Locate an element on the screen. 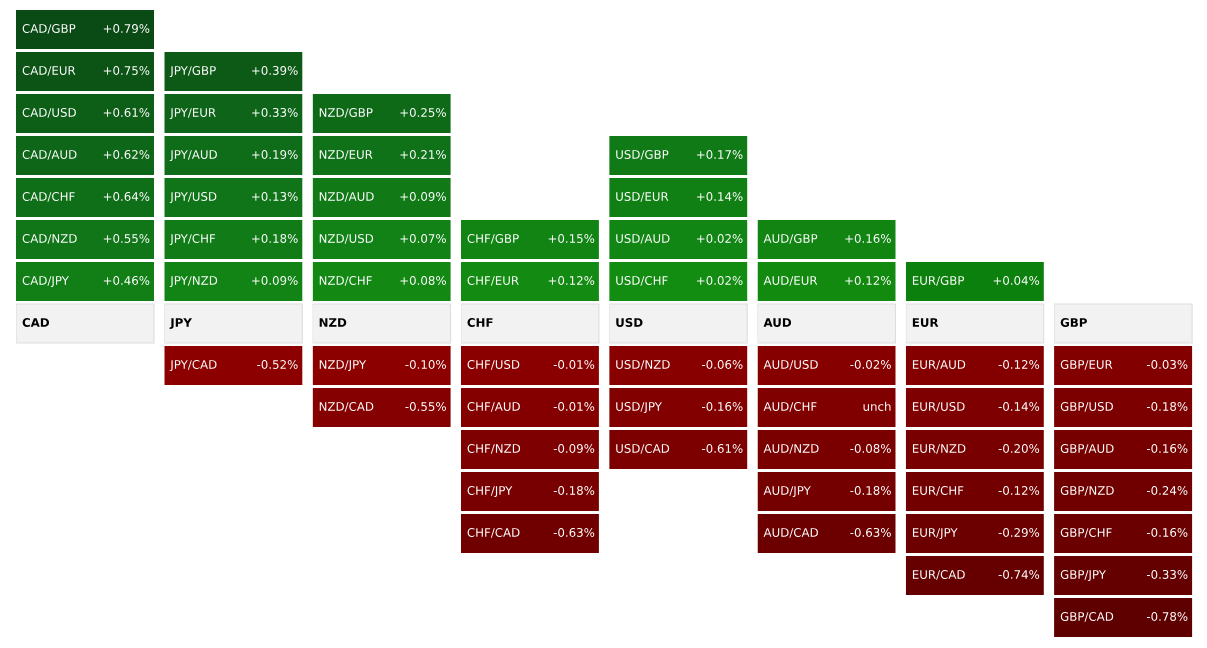 Image resolution: width=1207 pixels, height=648 pixels. data-label: +0.33% is located at coordinates (275, 112).